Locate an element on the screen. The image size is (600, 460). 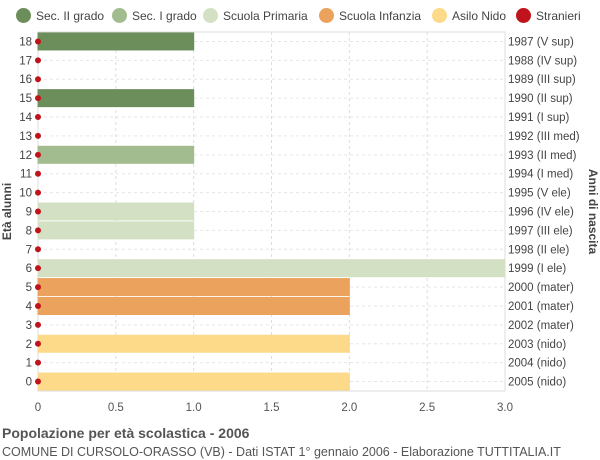
y-tick-label-year: 1989 (III sup) is located at coordinates (542, 80).